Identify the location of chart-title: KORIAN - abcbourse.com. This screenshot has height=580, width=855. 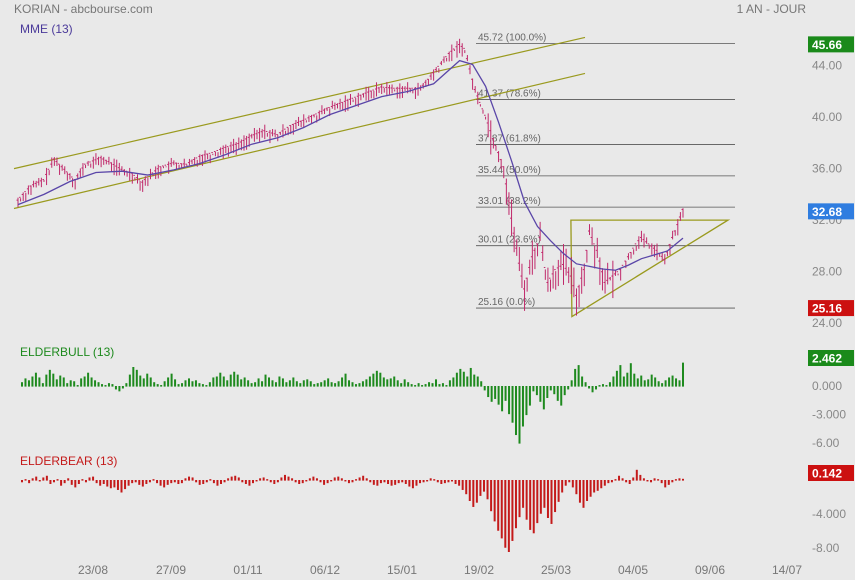
(83, 9).